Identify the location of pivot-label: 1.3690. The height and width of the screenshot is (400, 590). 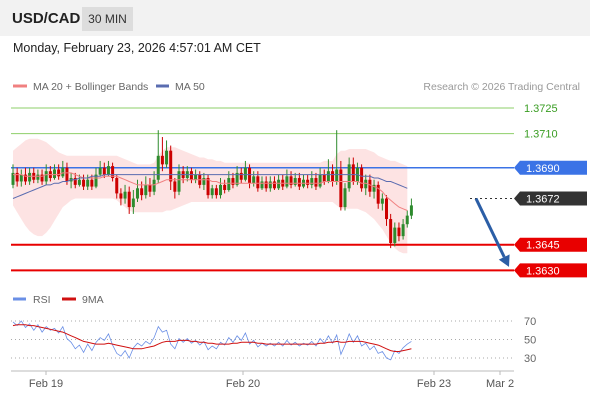
(543, 169).